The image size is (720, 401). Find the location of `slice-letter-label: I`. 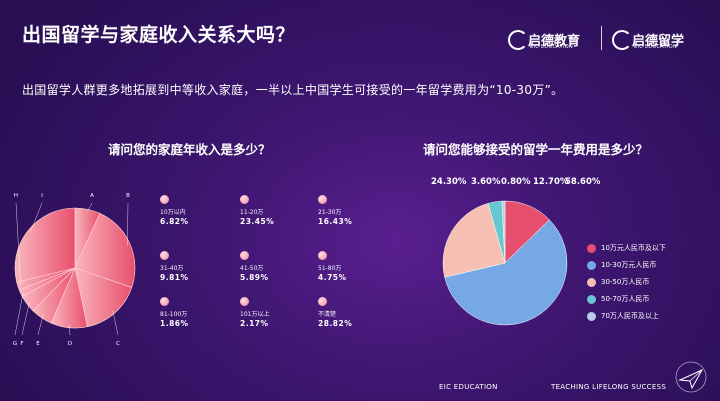

slice-letter-label: I is located at coordinates (42, 196).